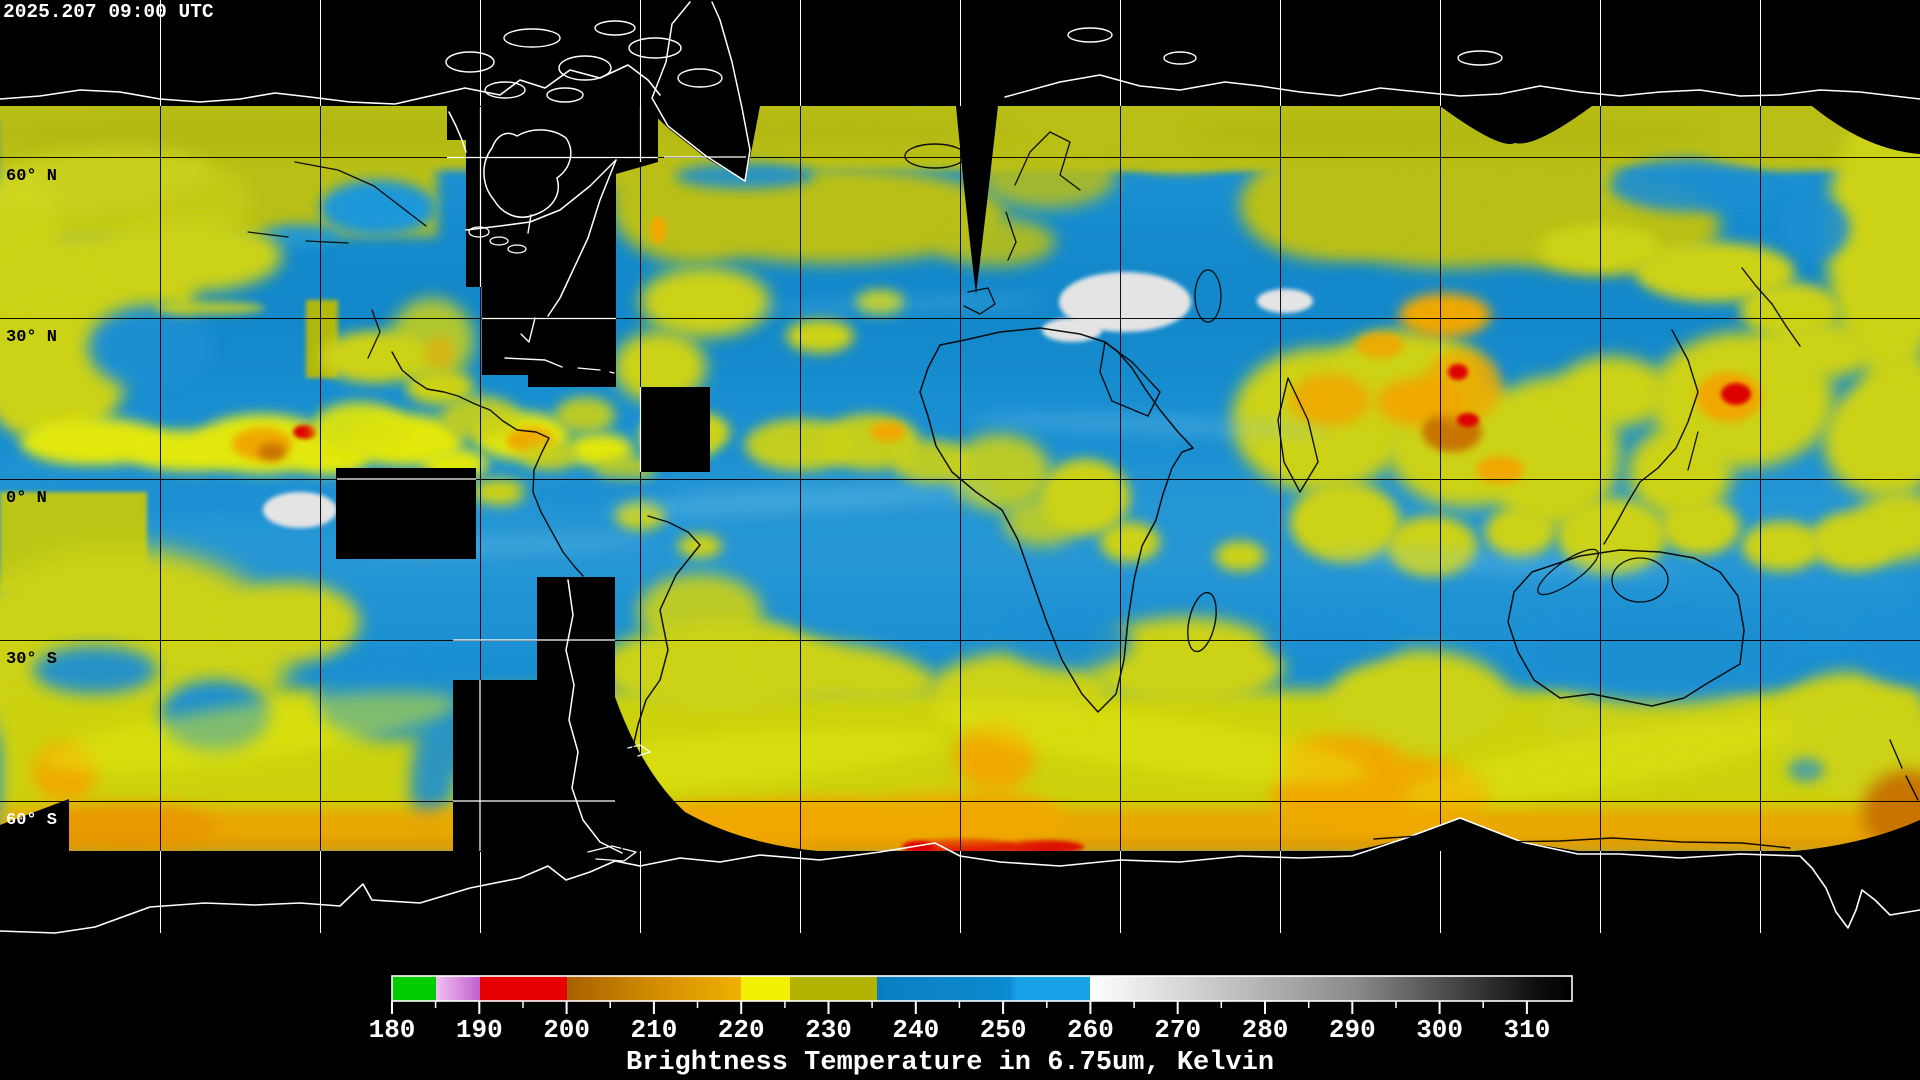  Describe the element at coordinates (31, 820) in the screenshot. I see `svg-text: 60° S` at that location.